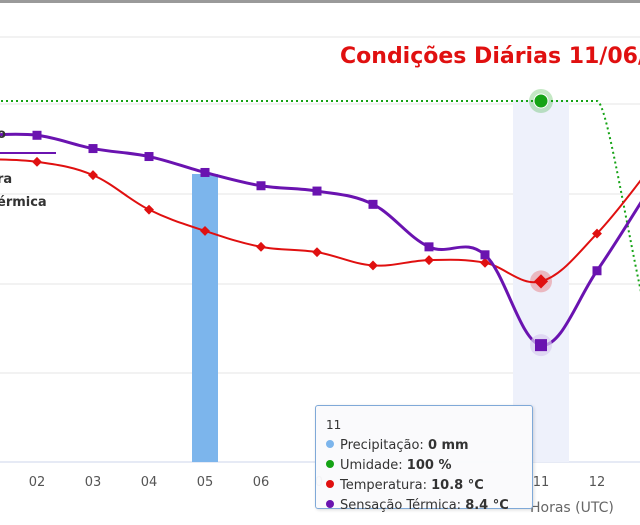  I want to click on precipitation-bar, so click(205, 318).